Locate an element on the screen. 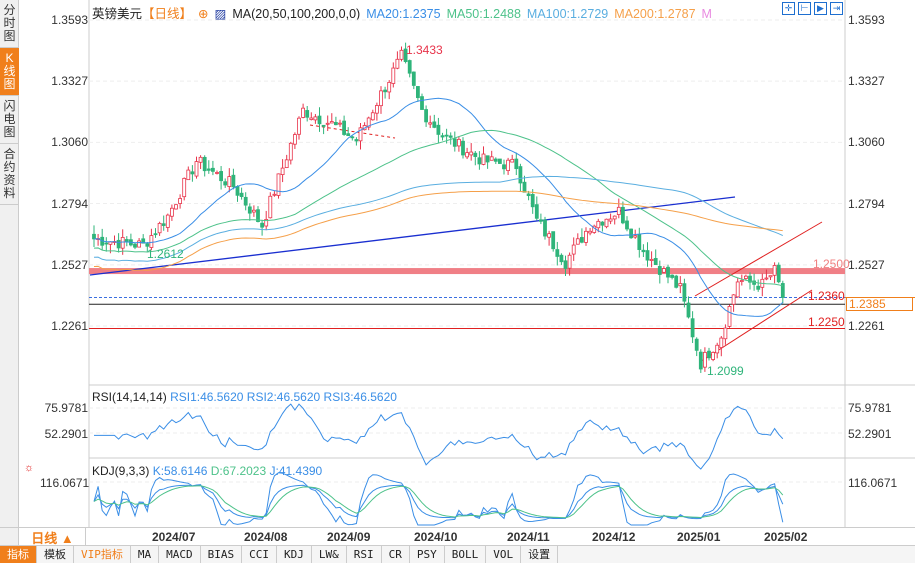 This screenshot has height=563, width=915. indicator-tab: VOL is located at coordinates (504, 554).